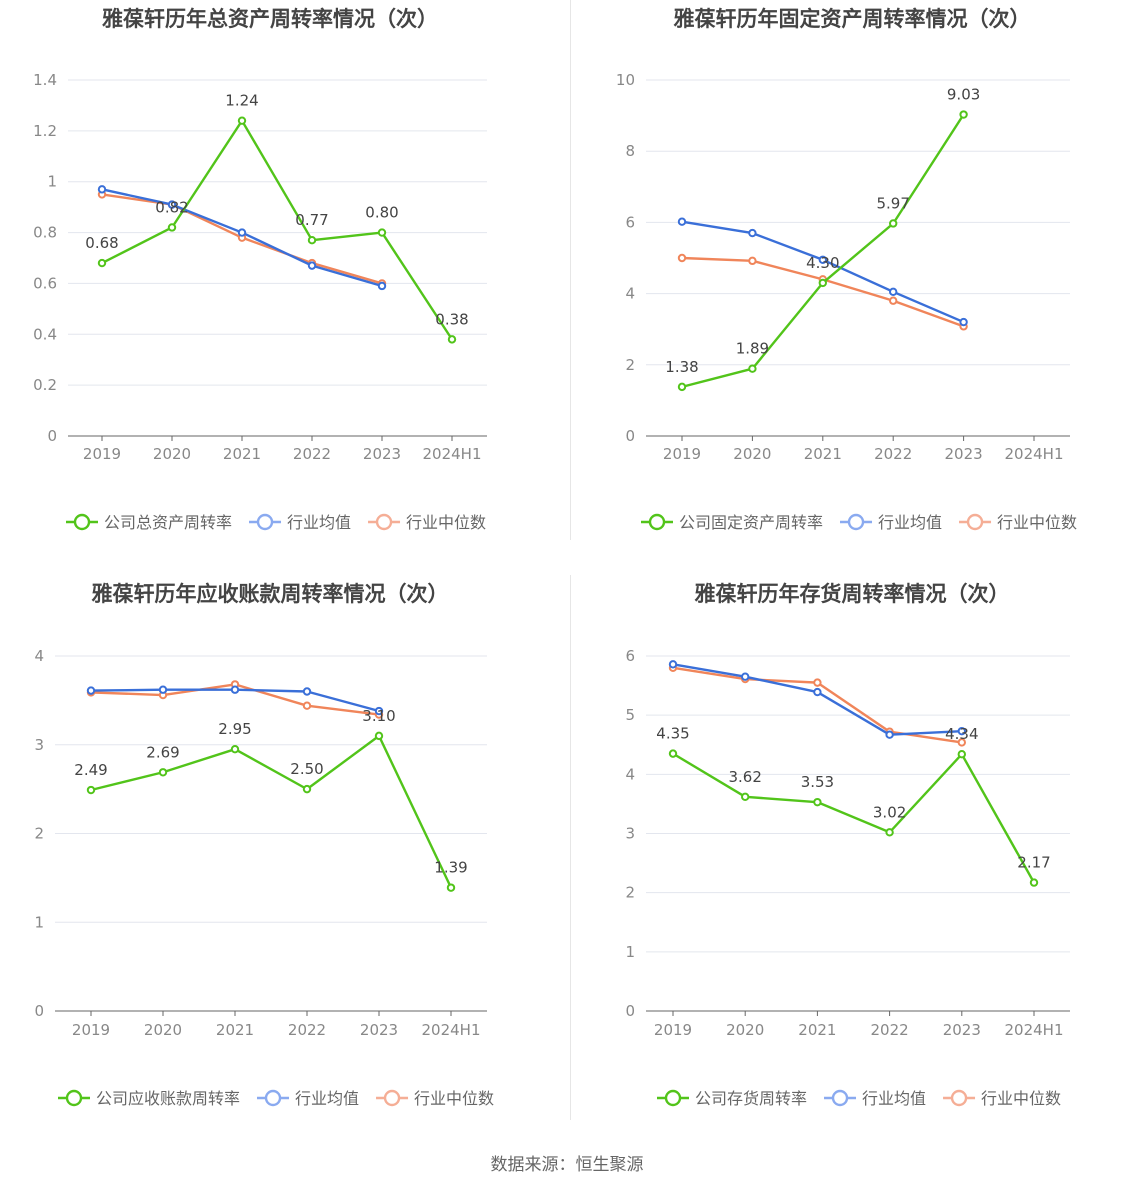 The height and width of the screenshot is (1188, 1134). I want to click on legend: 公司存货周转率 行业均值 行业中位数, so click(859, 1098).